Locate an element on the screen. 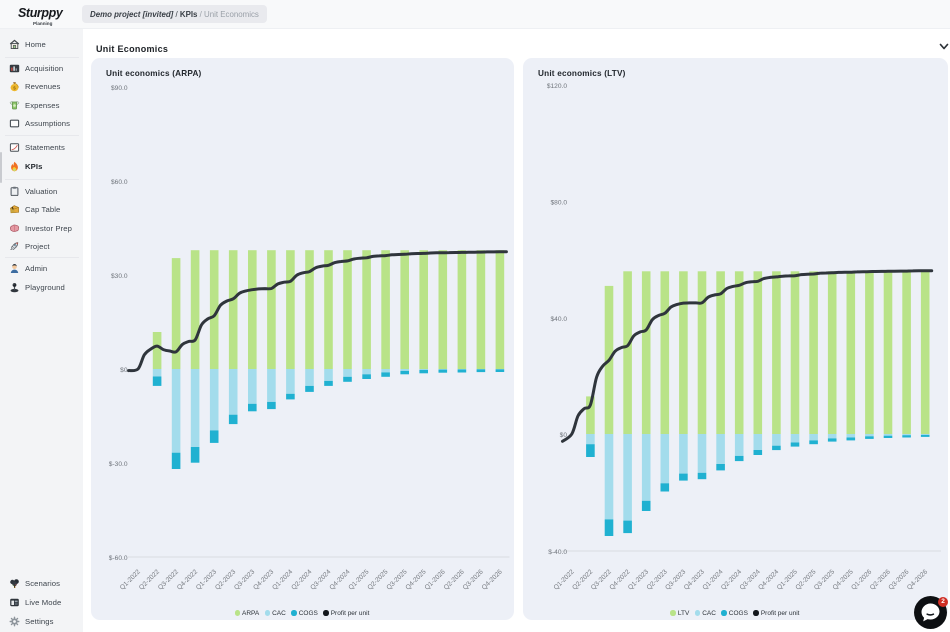  svg-text: $80.0 is located at coordinates (558, 203).